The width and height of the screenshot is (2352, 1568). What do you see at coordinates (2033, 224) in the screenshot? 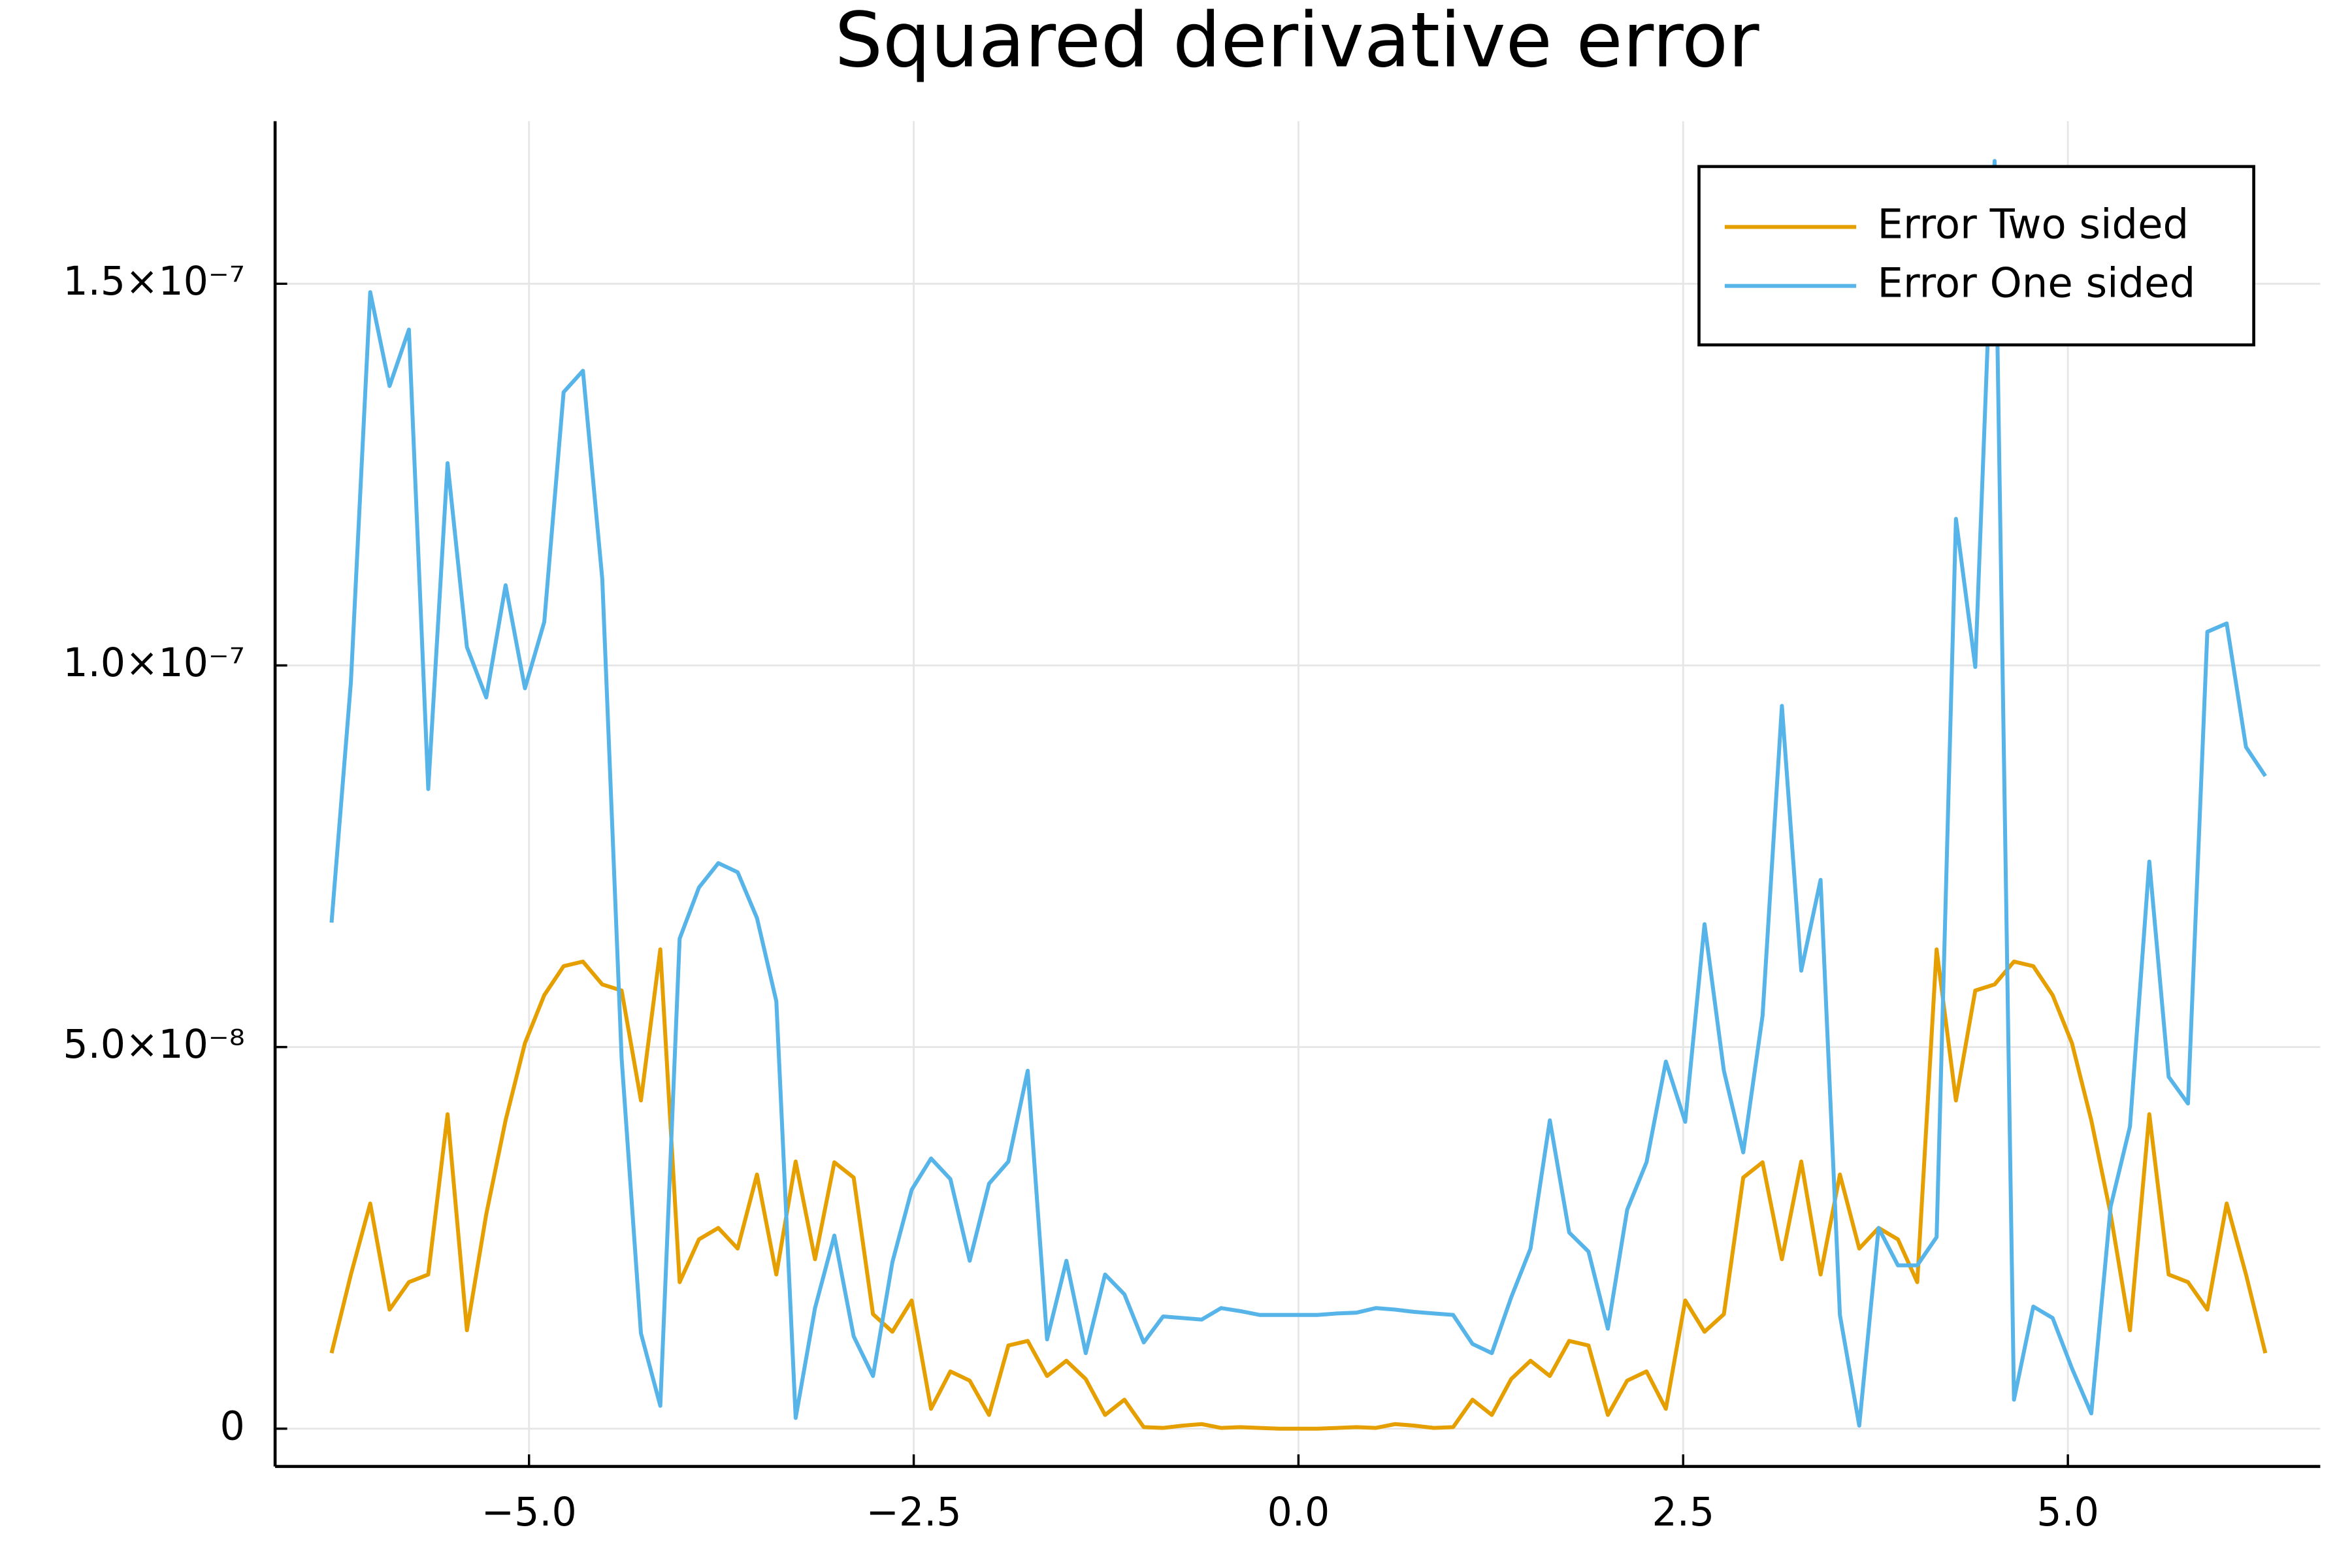
I see `legend-label: Error Two sided` at bounding box center [2033, 224].